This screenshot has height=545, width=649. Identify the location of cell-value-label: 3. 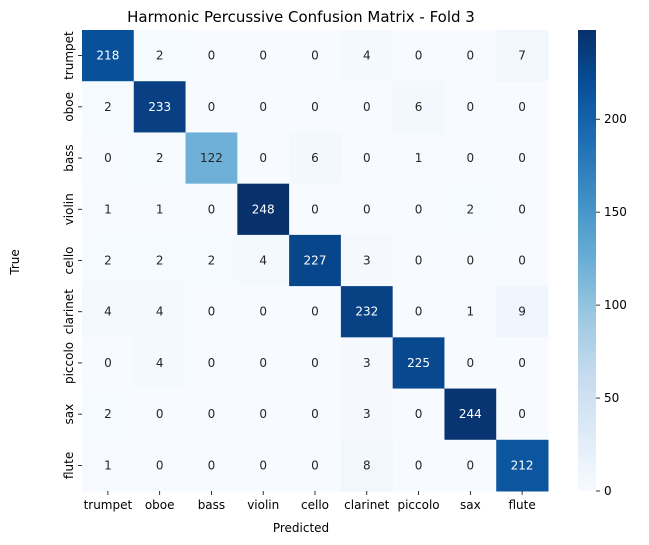
(367, 261).